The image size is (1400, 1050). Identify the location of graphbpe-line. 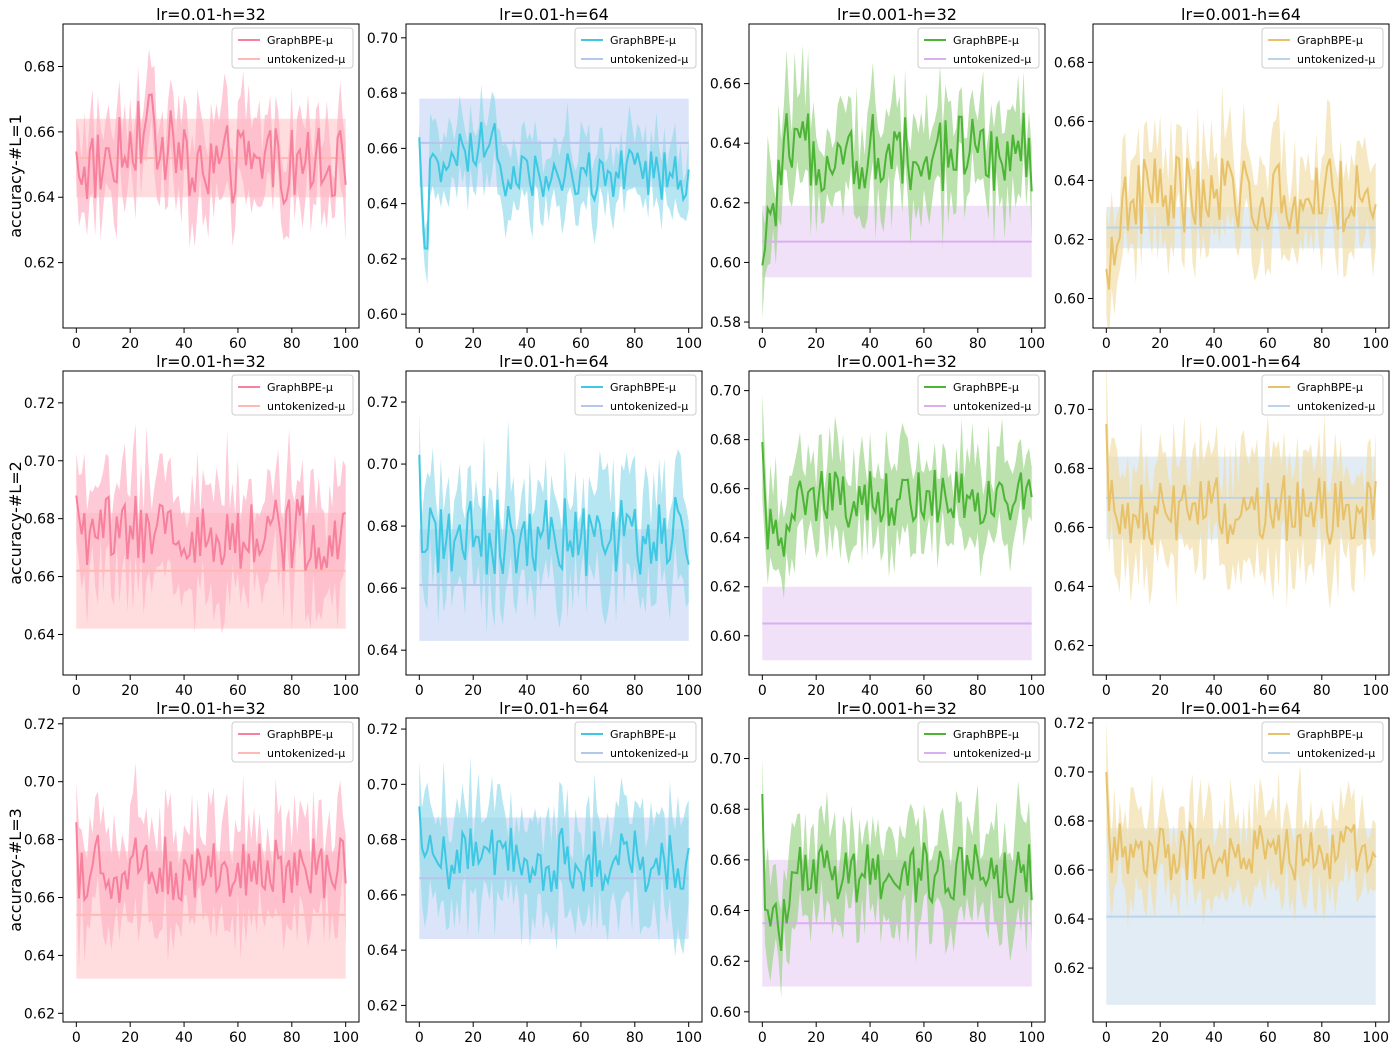
(554, 849).